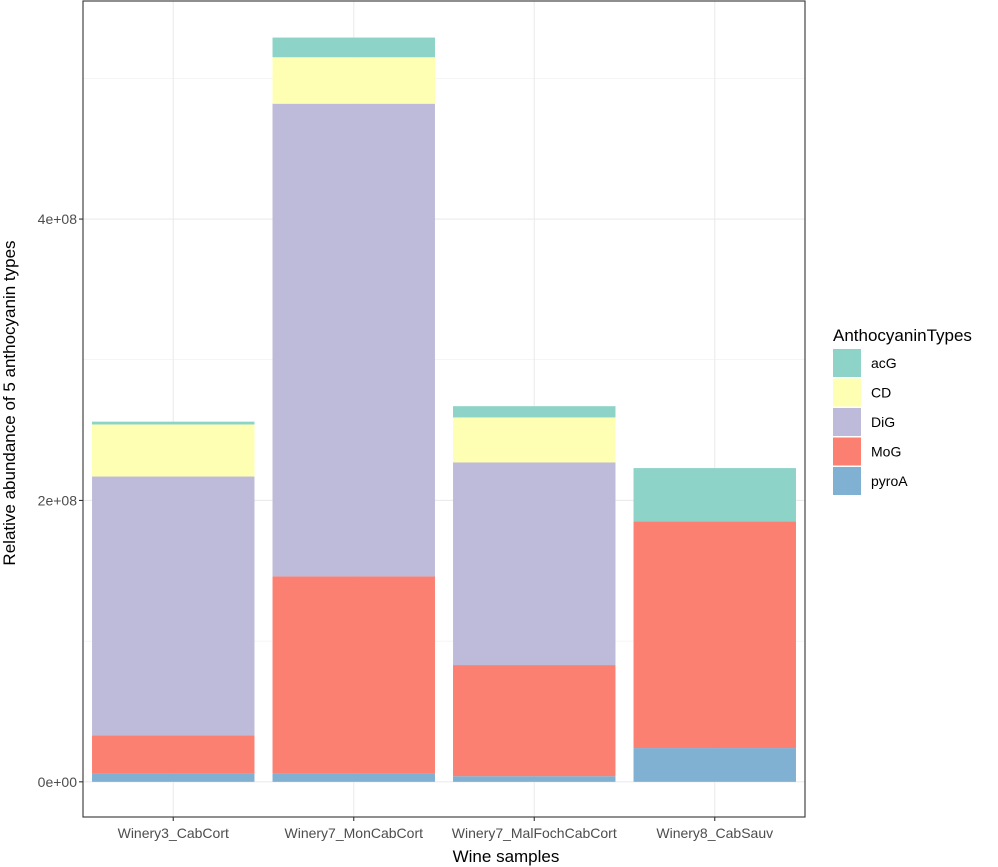 This screenshot has width=998, height=867. What do you see at coordinates (884, 363) in the screenshot?
I see `legend-label-acG: acG` at bounding box center [884, 363].